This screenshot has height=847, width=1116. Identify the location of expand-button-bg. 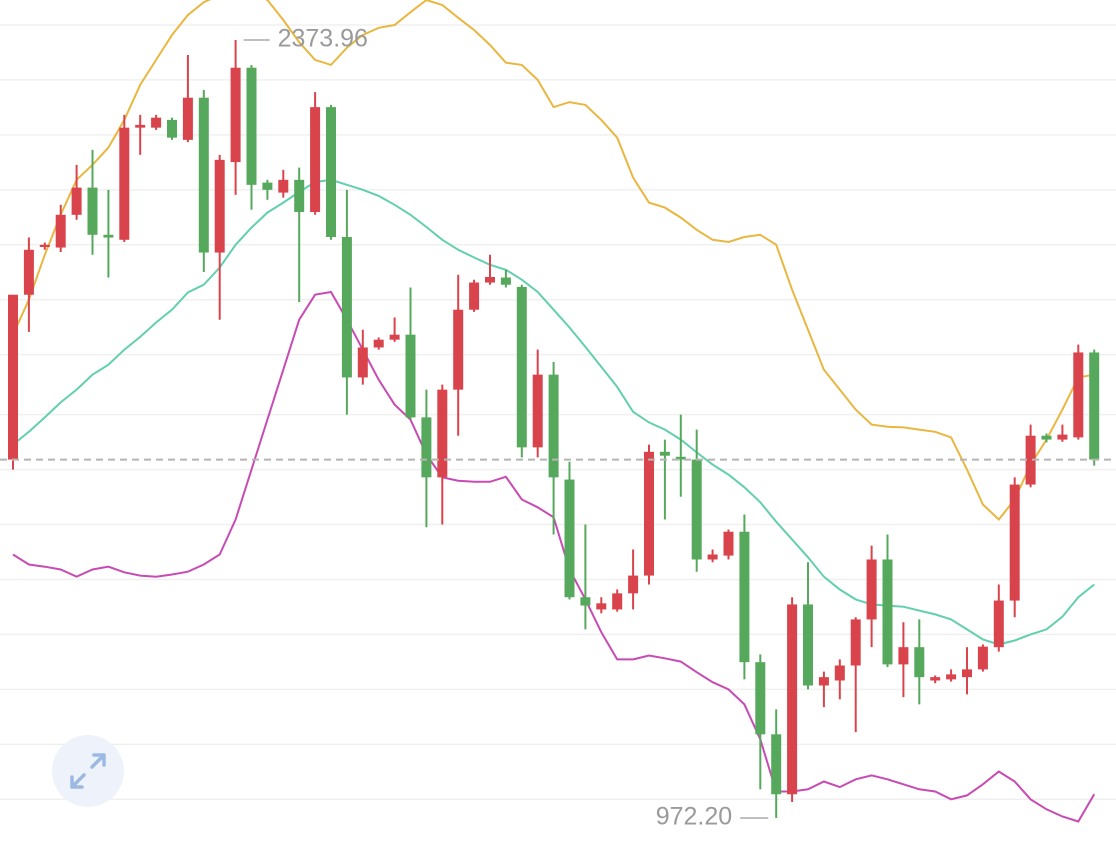
(88, 771).